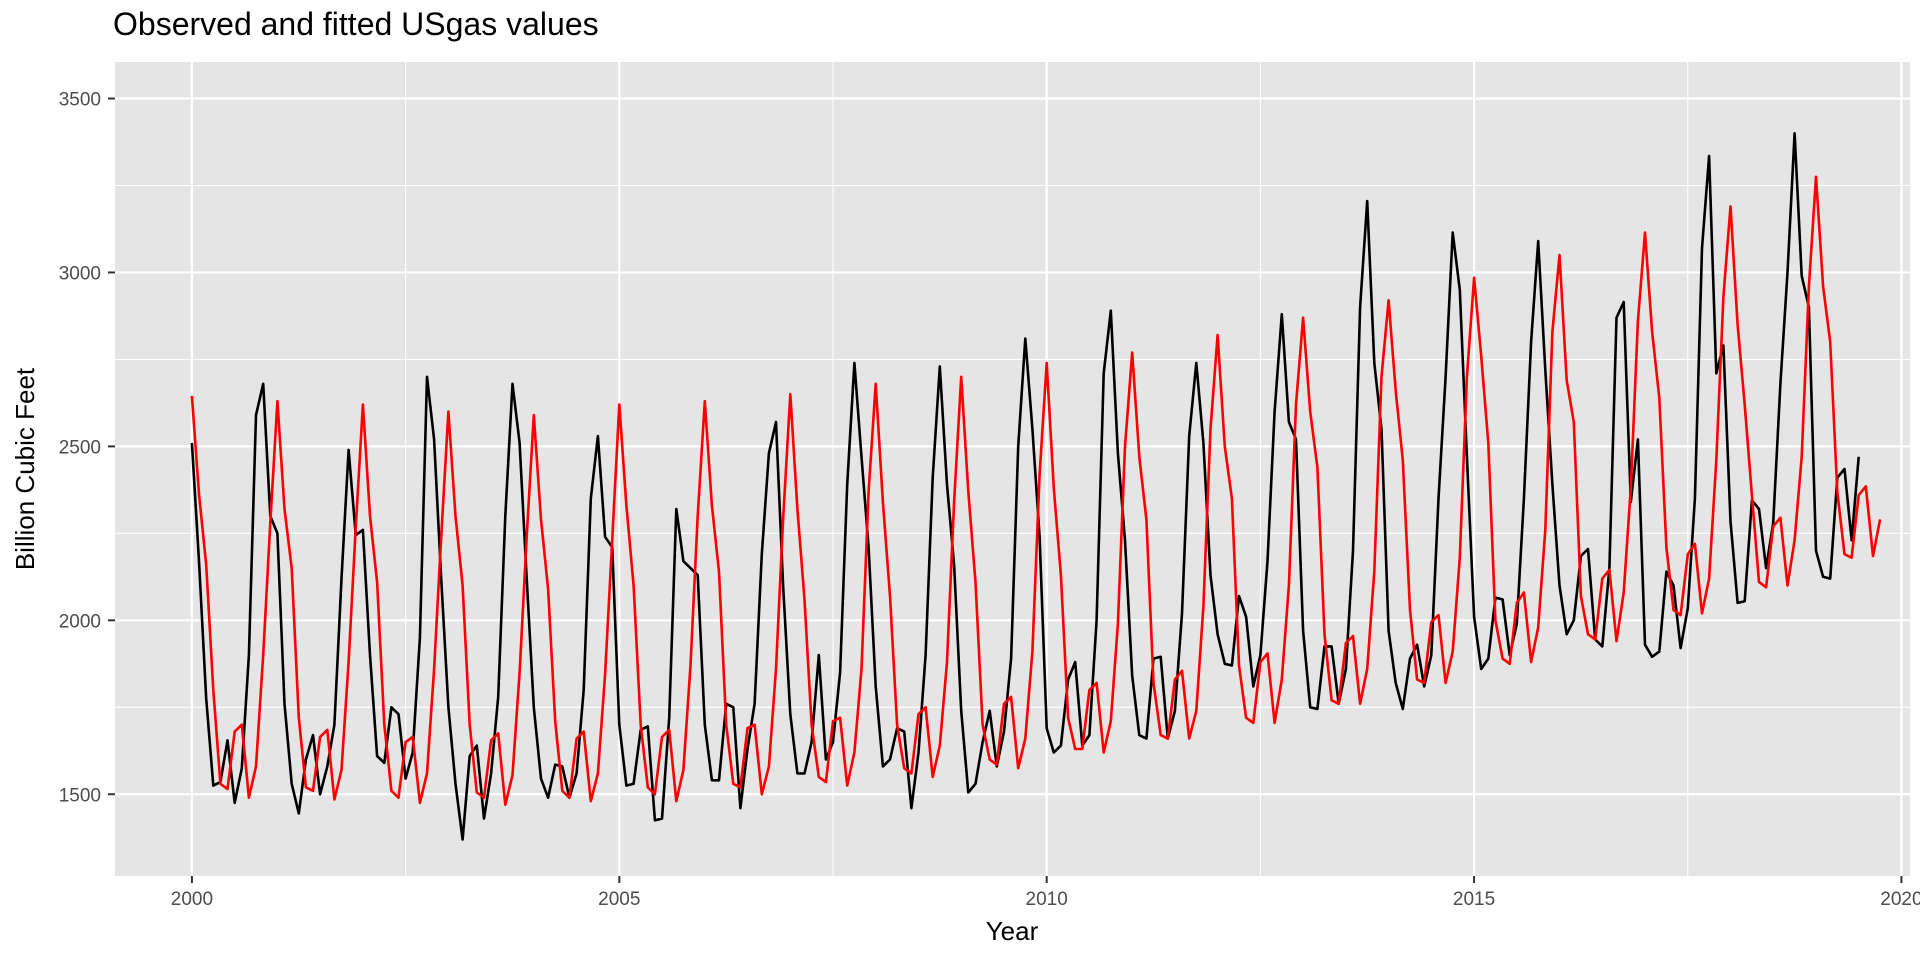 This screenshot has width=1920, height=960. What do you see at coordinates (356, 24) in the screenshot?
I see `chart-title: Observed and fitted USgas values` at bounding box center [356, 24].